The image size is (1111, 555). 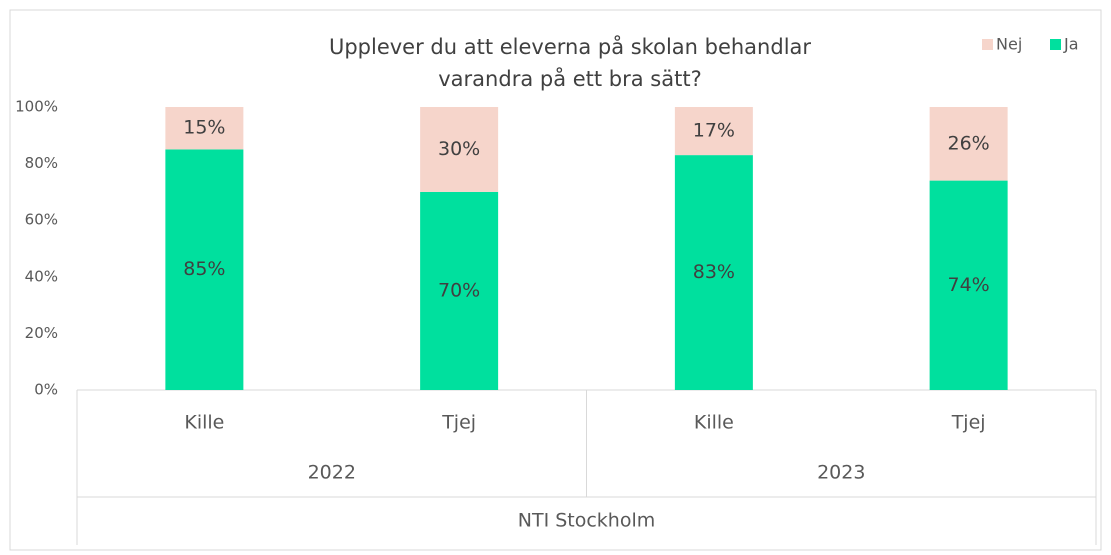 I want to click on value-label: 17%, so click(x=714, y=131).